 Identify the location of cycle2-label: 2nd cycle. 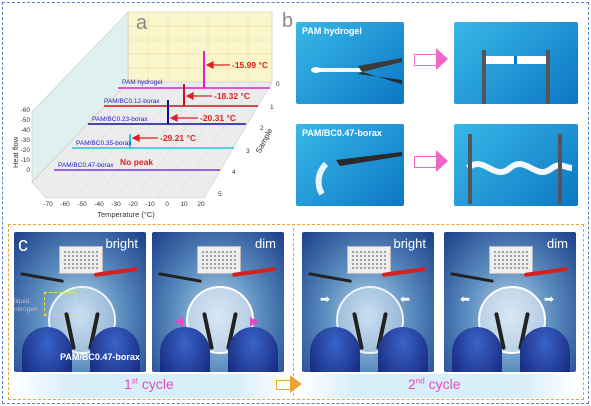
(434, 384).